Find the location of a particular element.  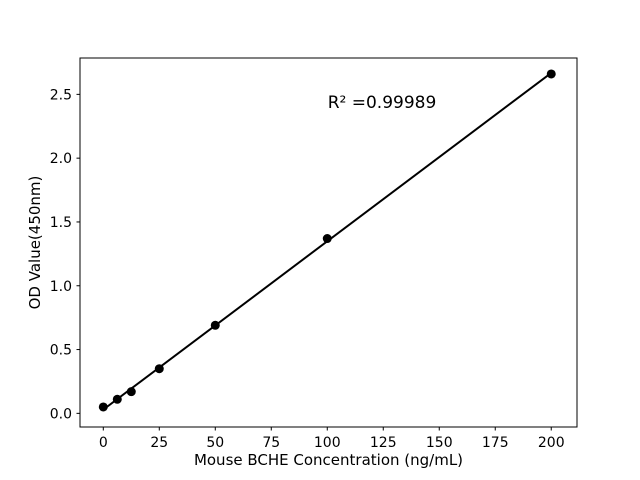

x-tick-label: 0 is located at coordinates (103, 443).